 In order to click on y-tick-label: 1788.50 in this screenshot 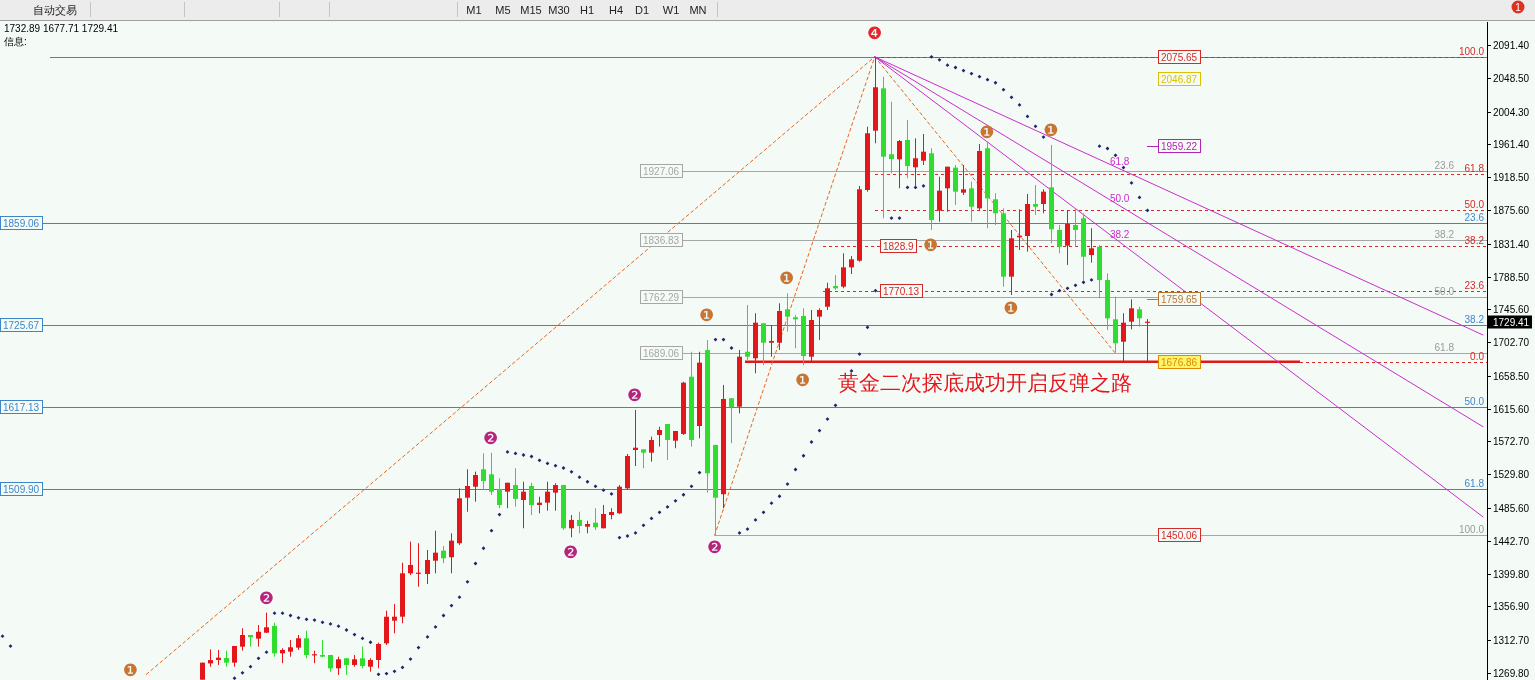, I will do `click(1511, 277)`.